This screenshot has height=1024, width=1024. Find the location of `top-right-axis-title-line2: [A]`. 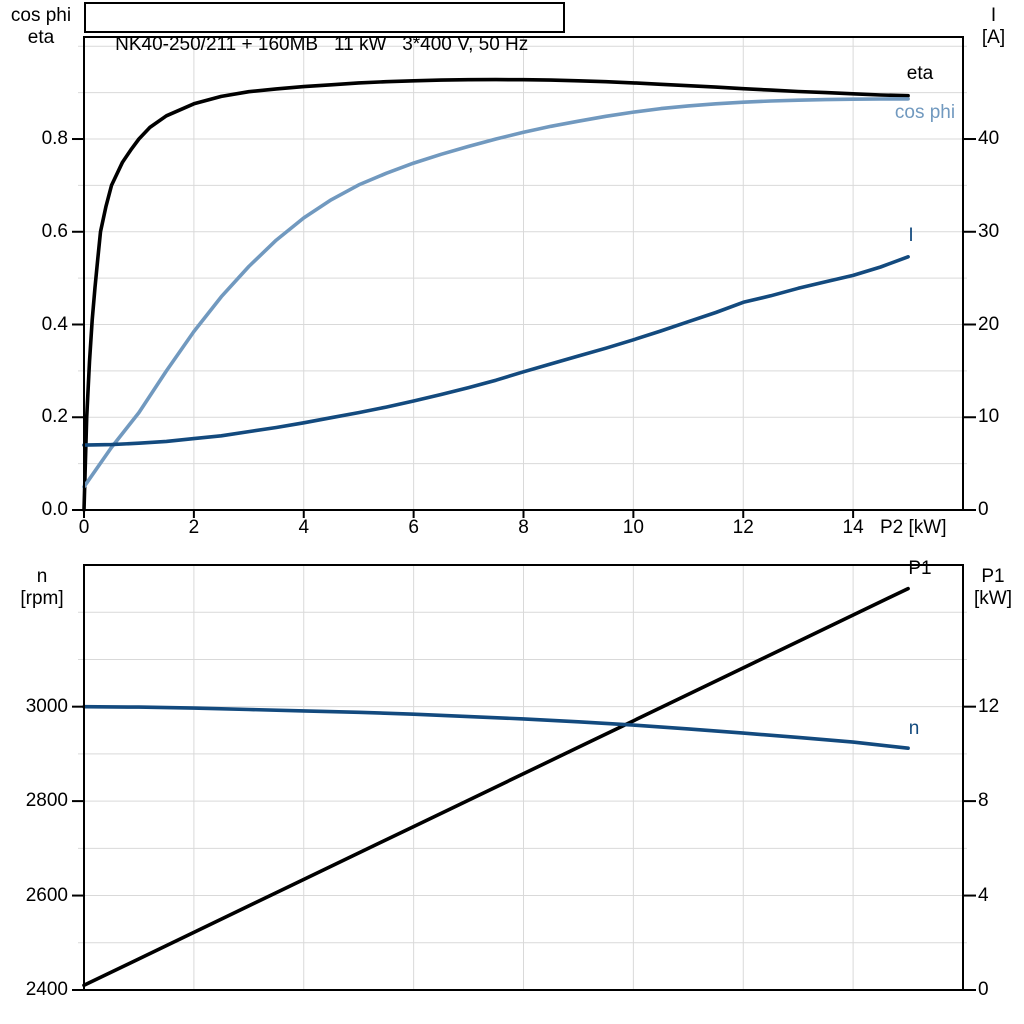

top-right-axis-title-line2: [A] is located at coordinates (993, 37).